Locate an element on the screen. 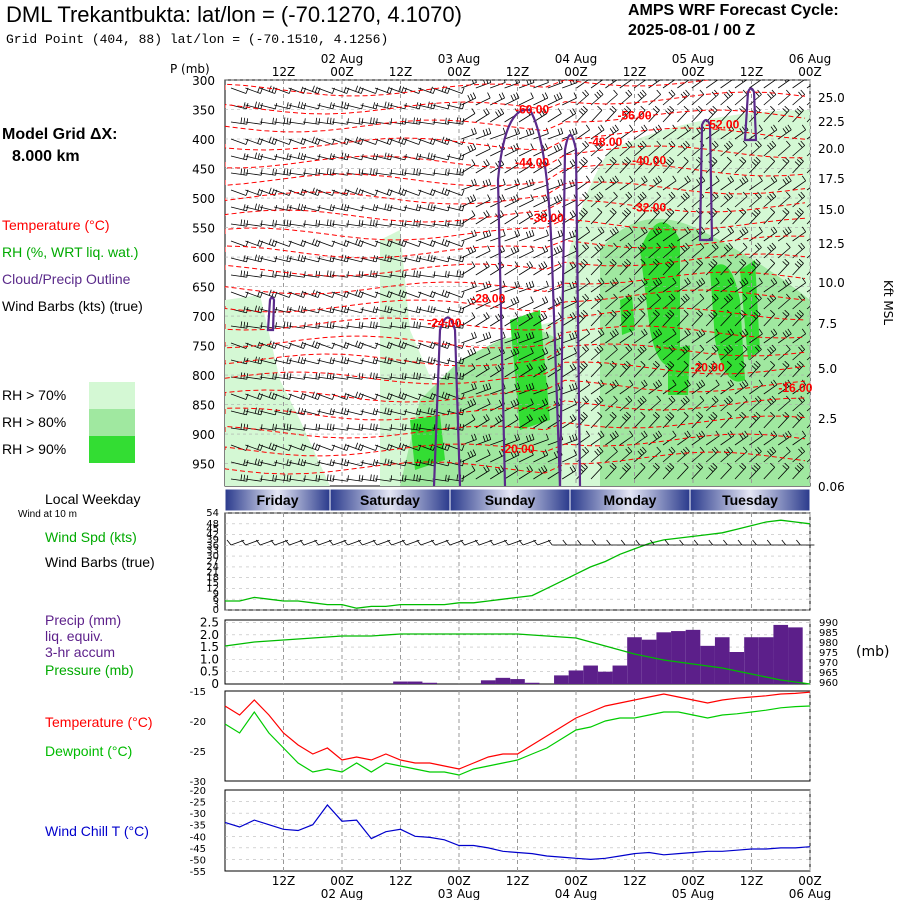 The height and width of the screenshot is (900, 900). rh-region is located at coordinates (679, 370).